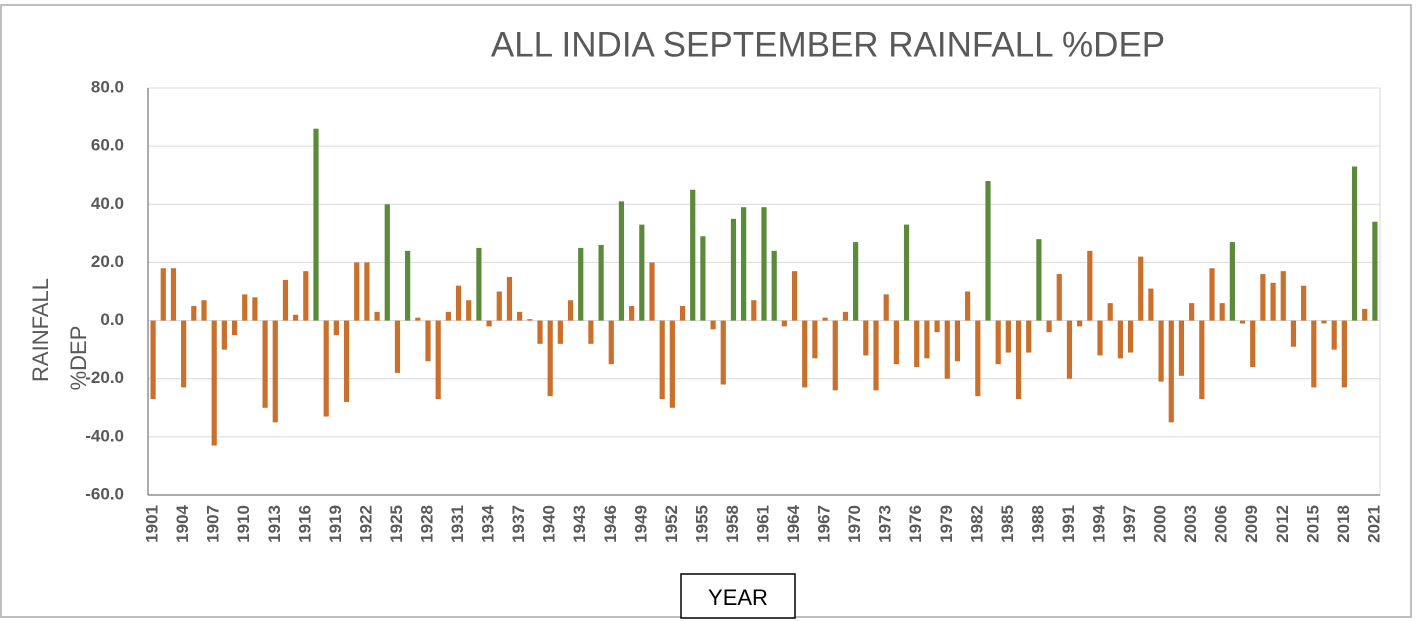 The width and height of the screenshot is (1417, 621). Describe the element at coordinates (793, 523) in the screenshot. I see `x-tick-label: 1964` at that location.